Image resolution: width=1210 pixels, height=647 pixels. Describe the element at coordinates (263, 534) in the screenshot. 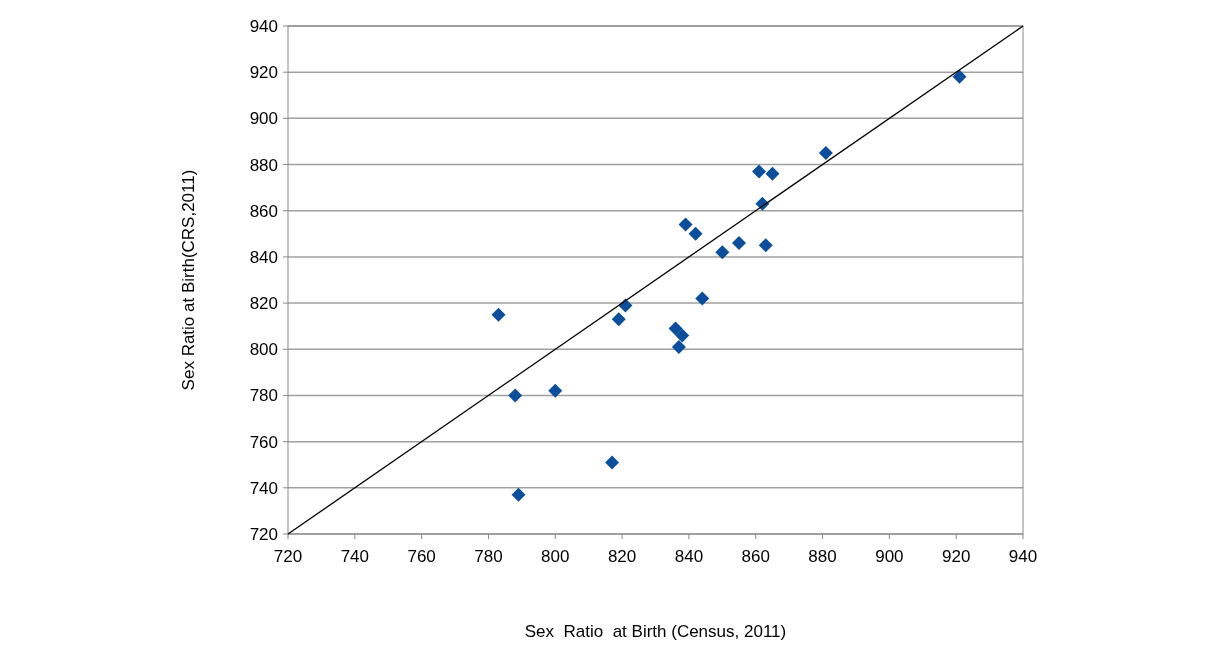

I see `y-tick-label: 720` at that location.